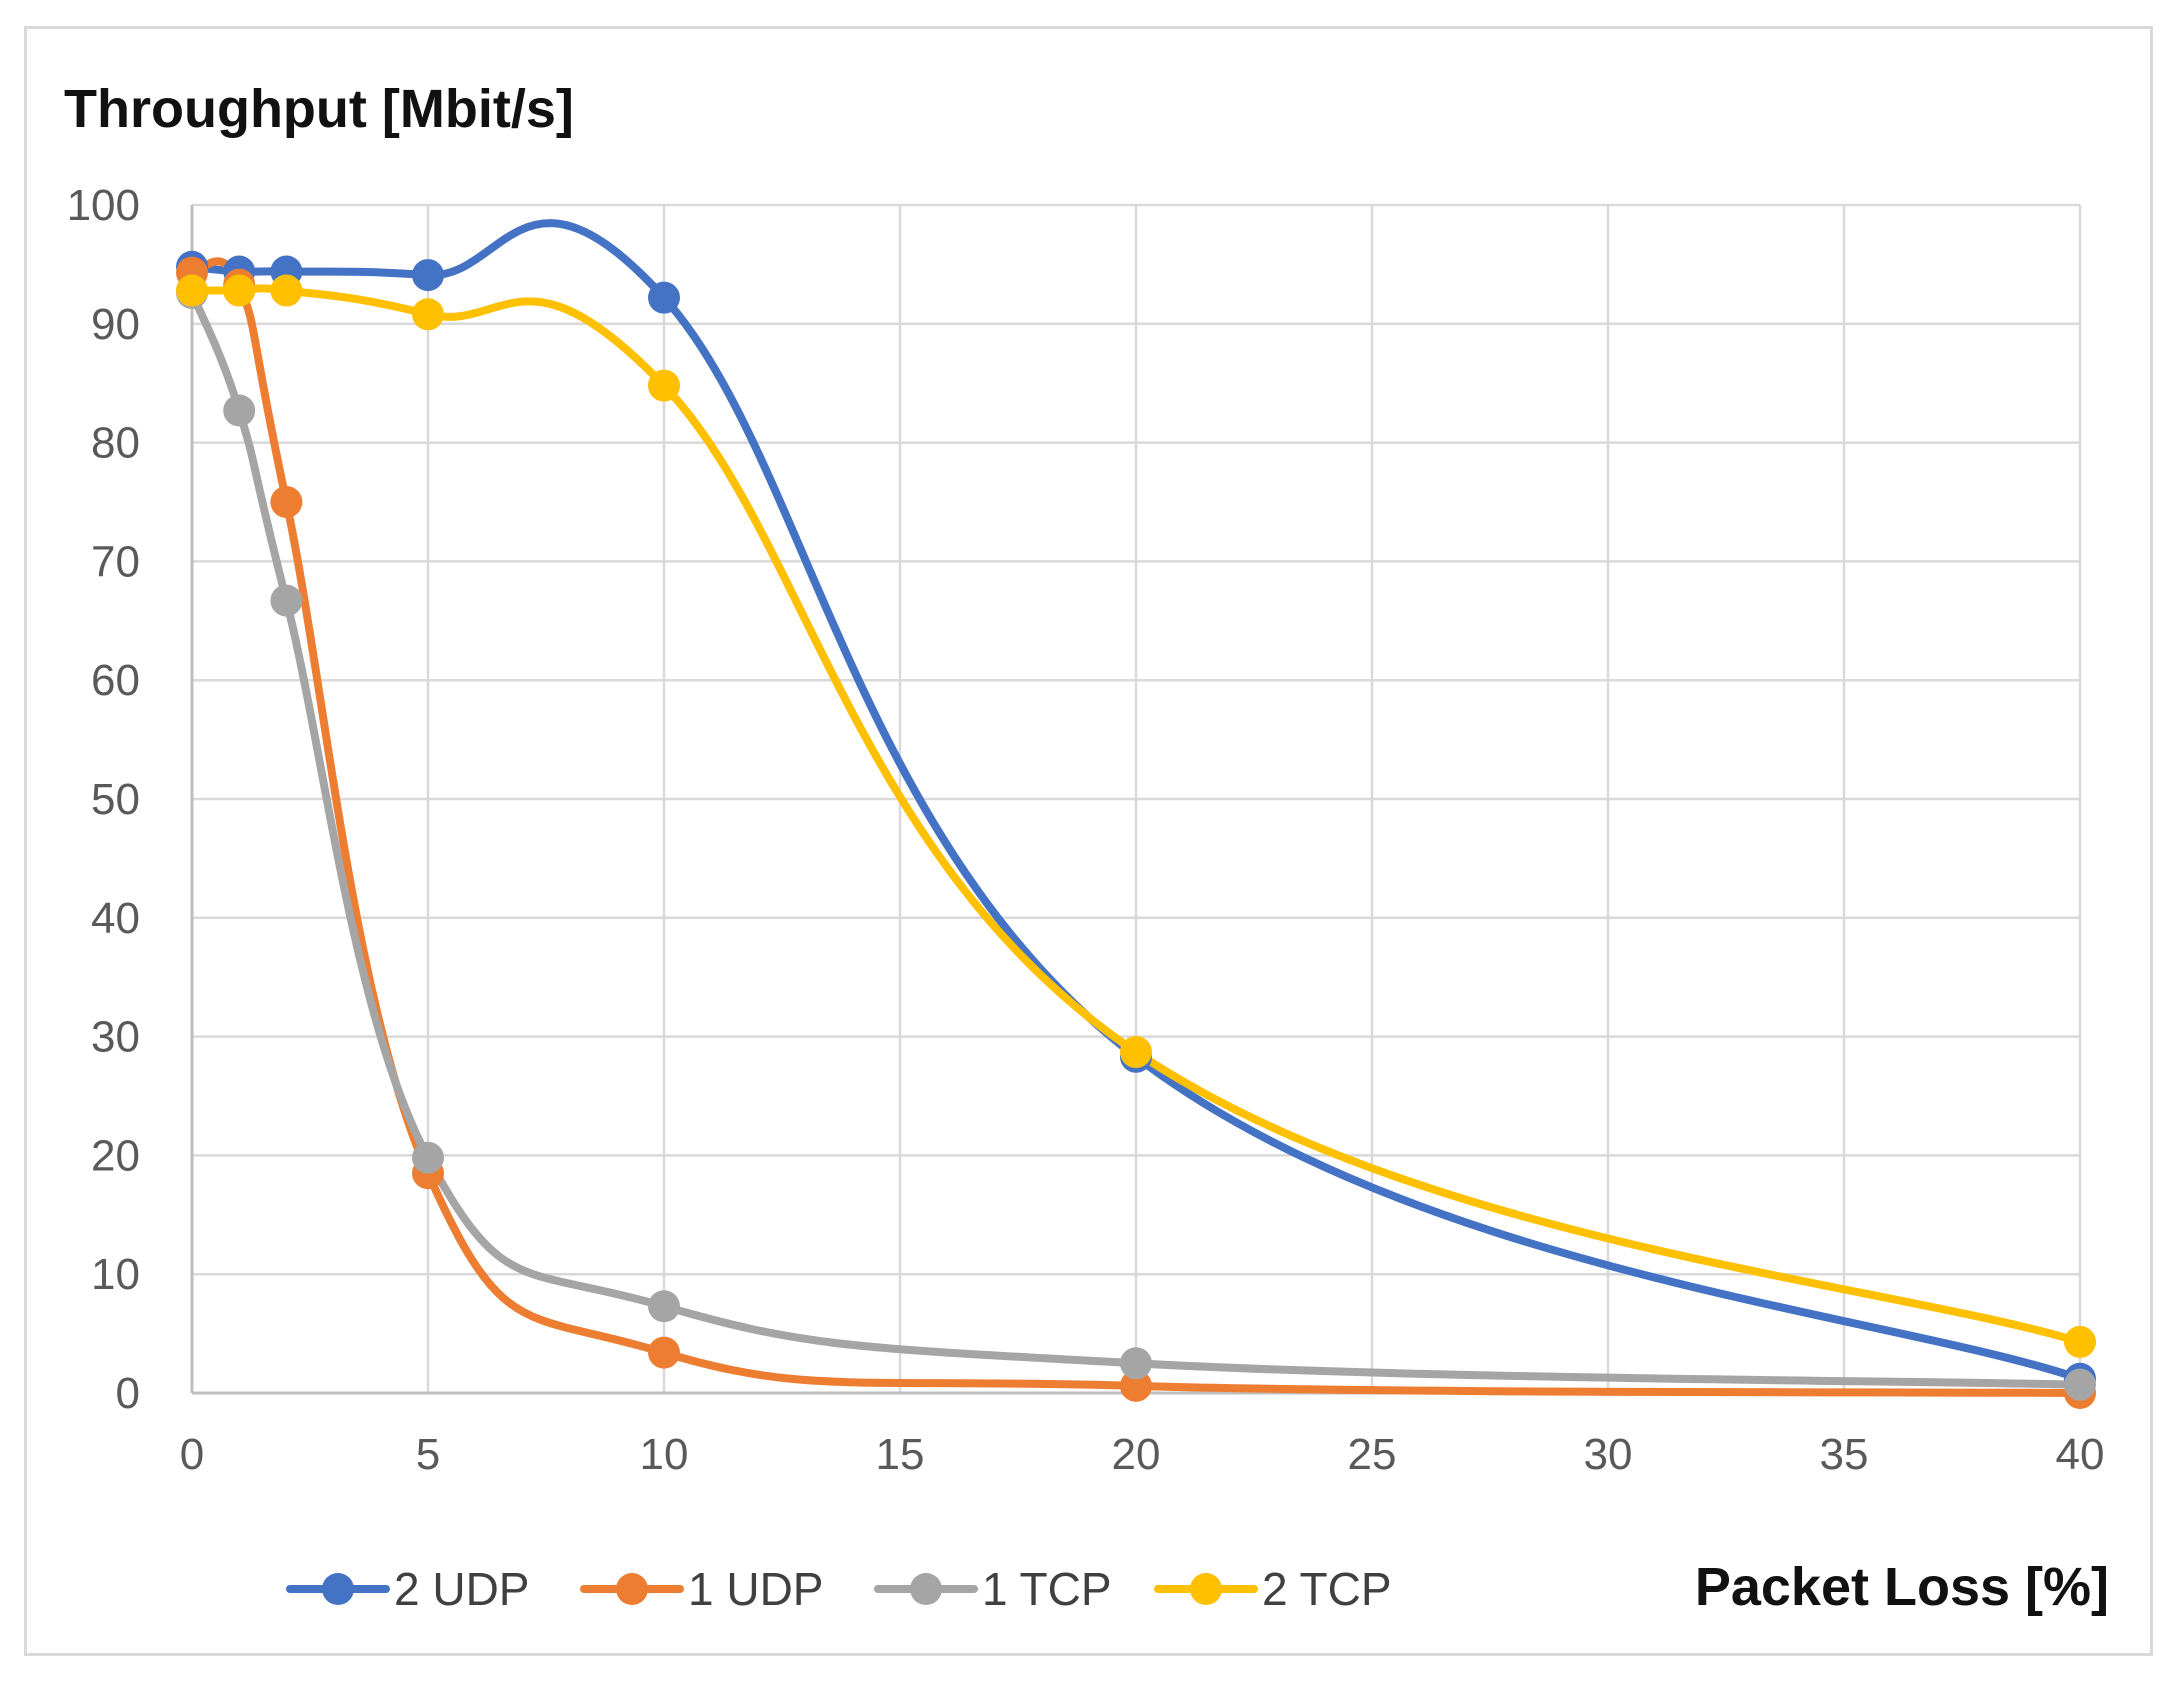  I want to click on x-tick-label: 10, so click(664, 1454).